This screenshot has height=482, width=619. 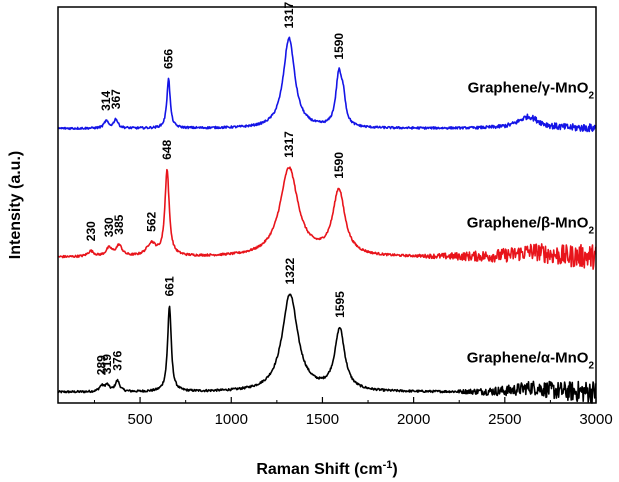 I want to click on peak-label: 367, so click(x=116, y=99).